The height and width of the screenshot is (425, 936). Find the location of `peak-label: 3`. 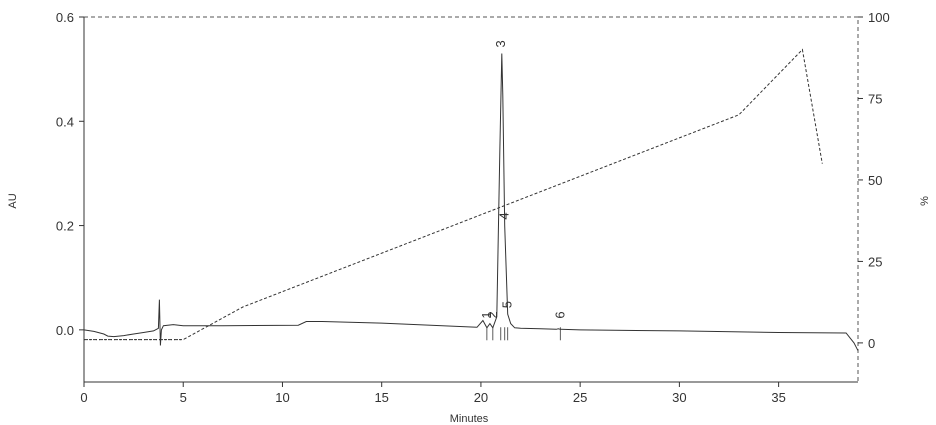

peak-label: 3 is located at coordinates (500, 43).